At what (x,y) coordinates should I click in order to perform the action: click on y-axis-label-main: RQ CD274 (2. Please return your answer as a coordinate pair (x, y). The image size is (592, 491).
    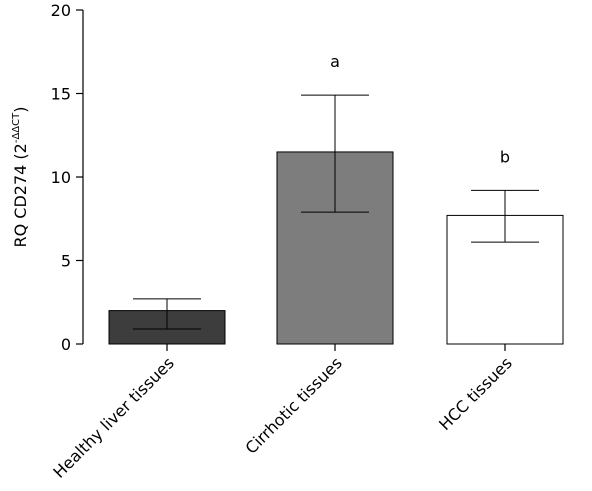
    Looking at the image, I should click on (20, 195).